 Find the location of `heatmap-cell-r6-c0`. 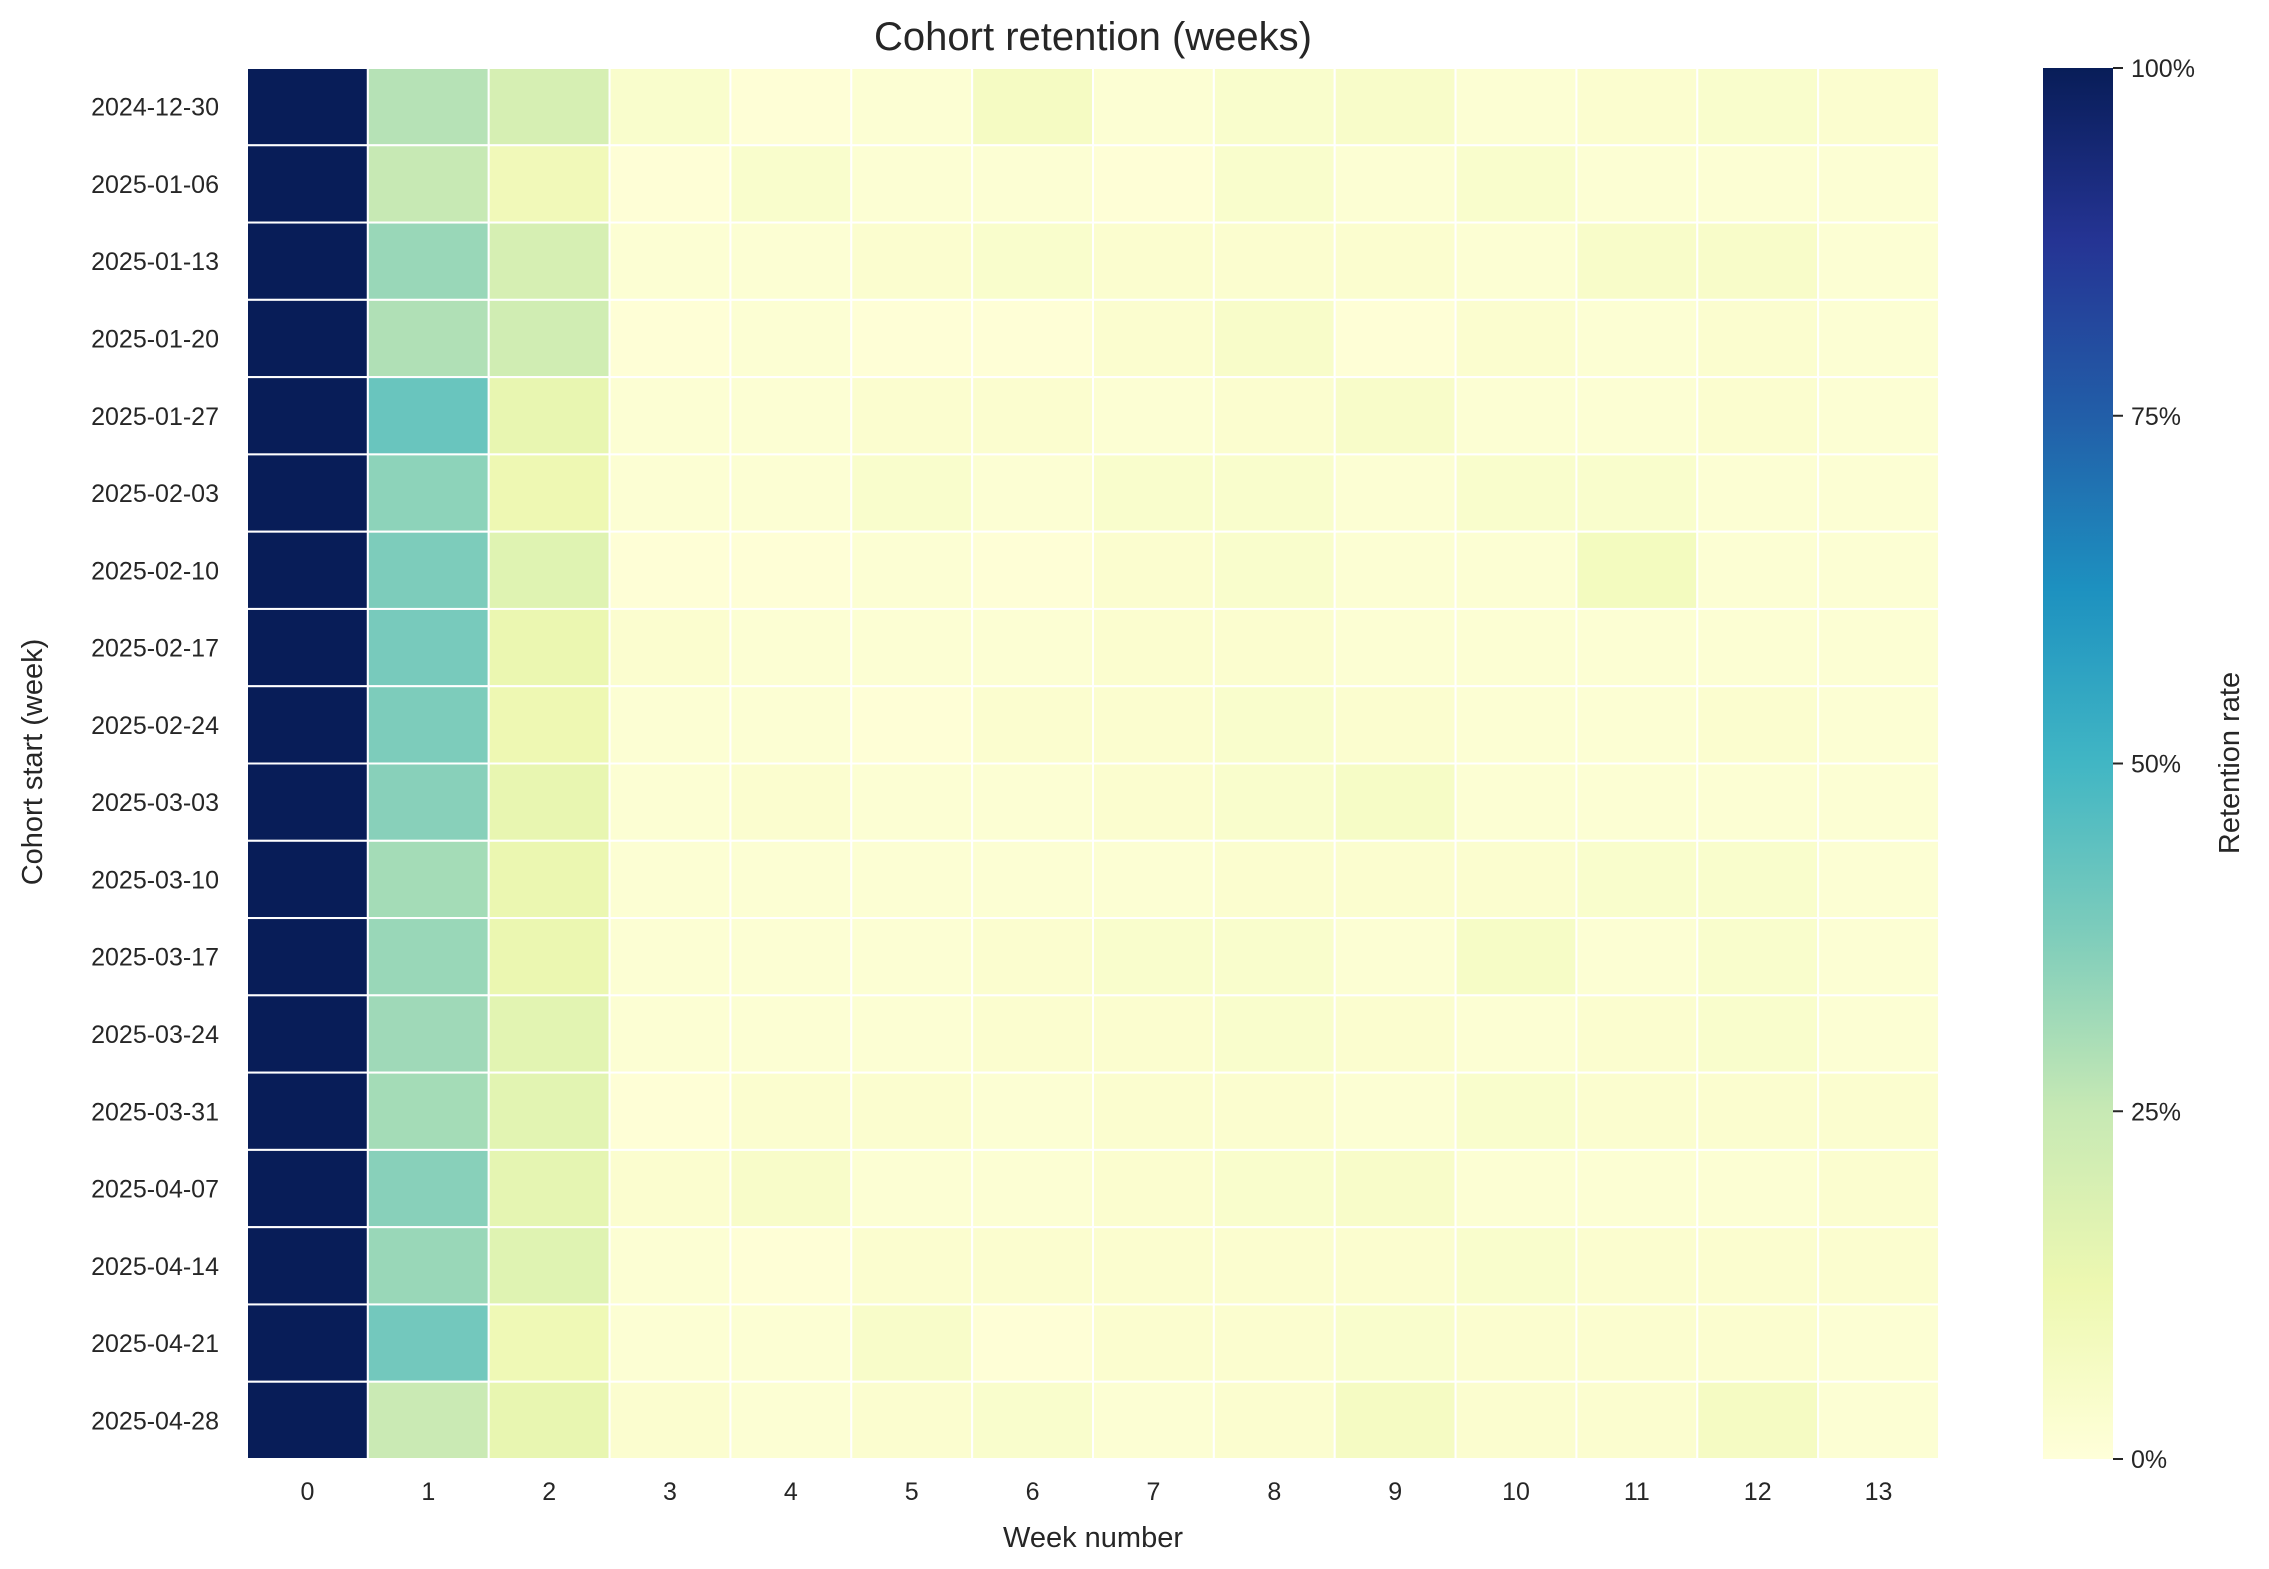

heatmap-cell-r6-c0 is located at coordinates (307, 570).